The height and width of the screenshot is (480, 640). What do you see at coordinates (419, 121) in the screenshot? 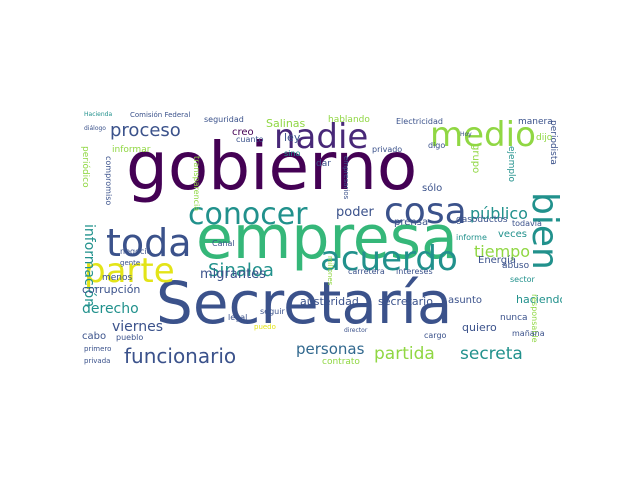
I see `word-cloud-word: Electricidad` at bounding box center [419, 121].